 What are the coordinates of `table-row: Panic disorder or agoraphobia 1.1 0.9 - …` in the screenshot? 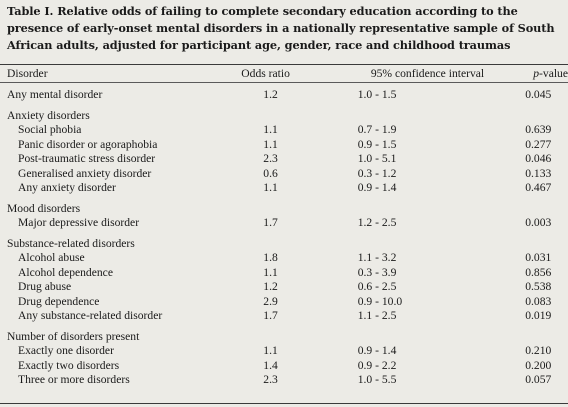 It's located at (284, 145).